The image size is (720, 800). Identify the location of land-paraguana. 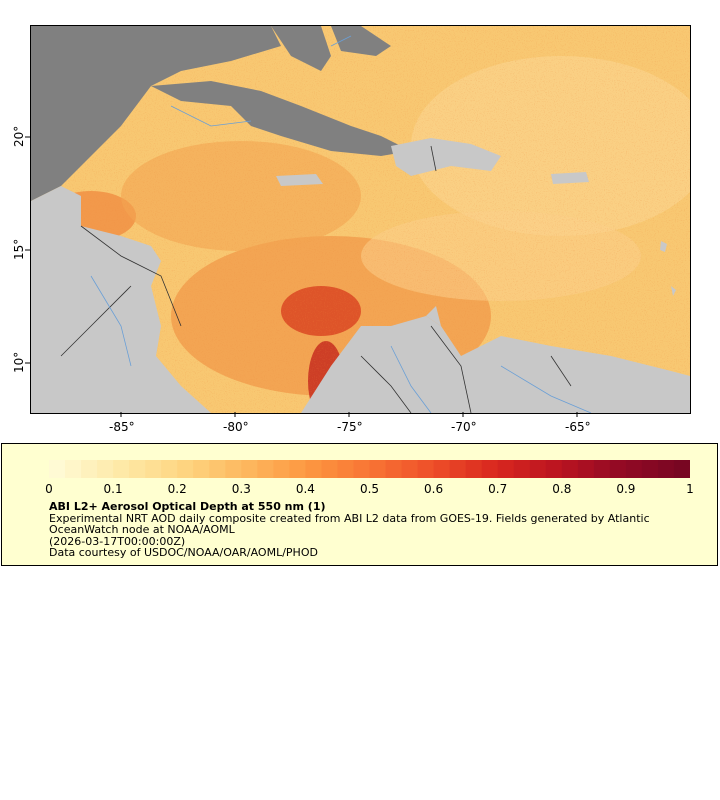
(433, 316).